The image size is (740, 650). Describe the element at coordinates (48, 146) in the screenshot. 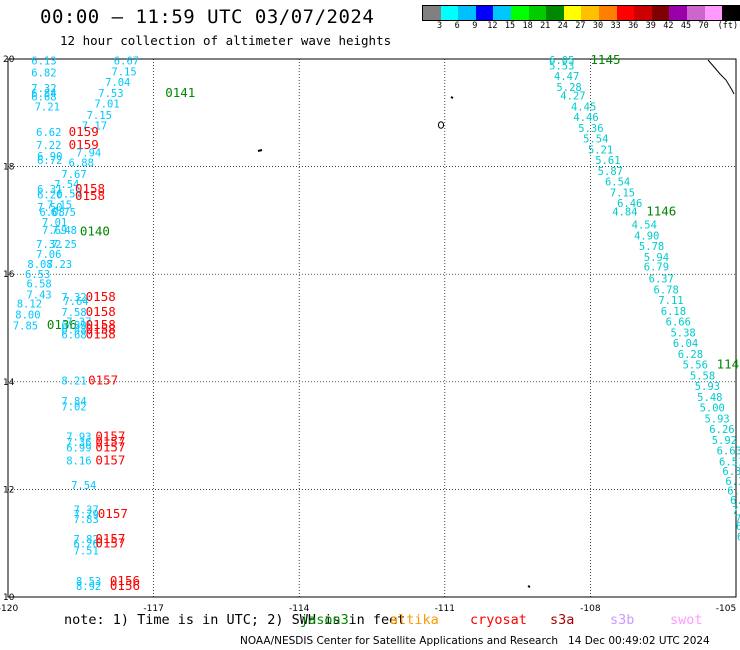

I see `wave-height-label: 7.22` at that location.